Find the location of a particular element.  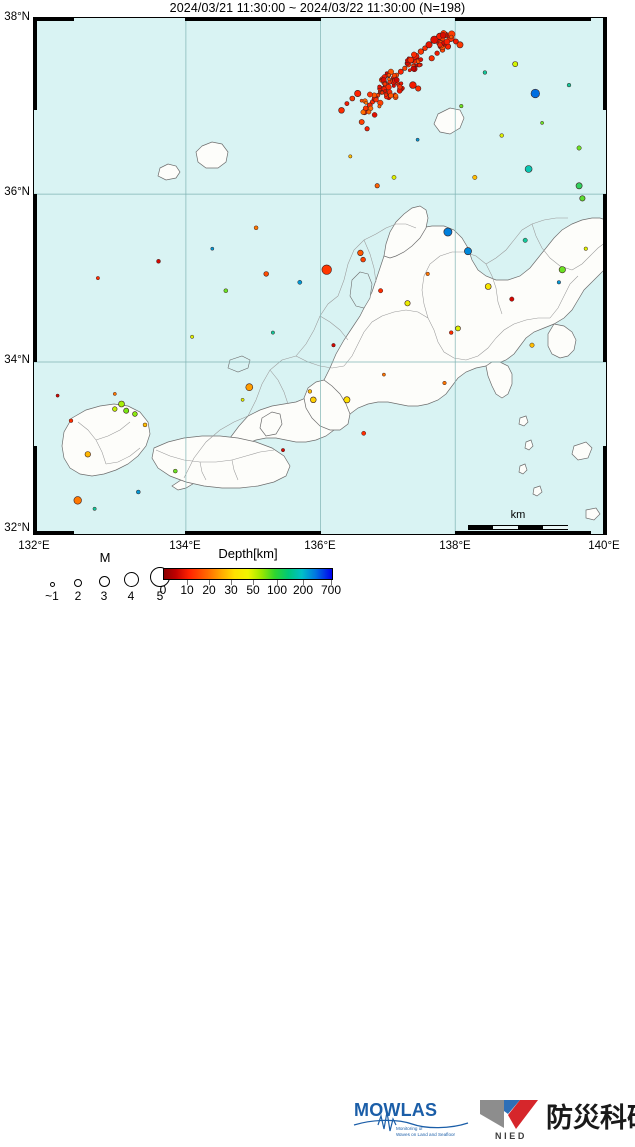

magnitude-legend-caption: M is located at coordinates (105, 557).